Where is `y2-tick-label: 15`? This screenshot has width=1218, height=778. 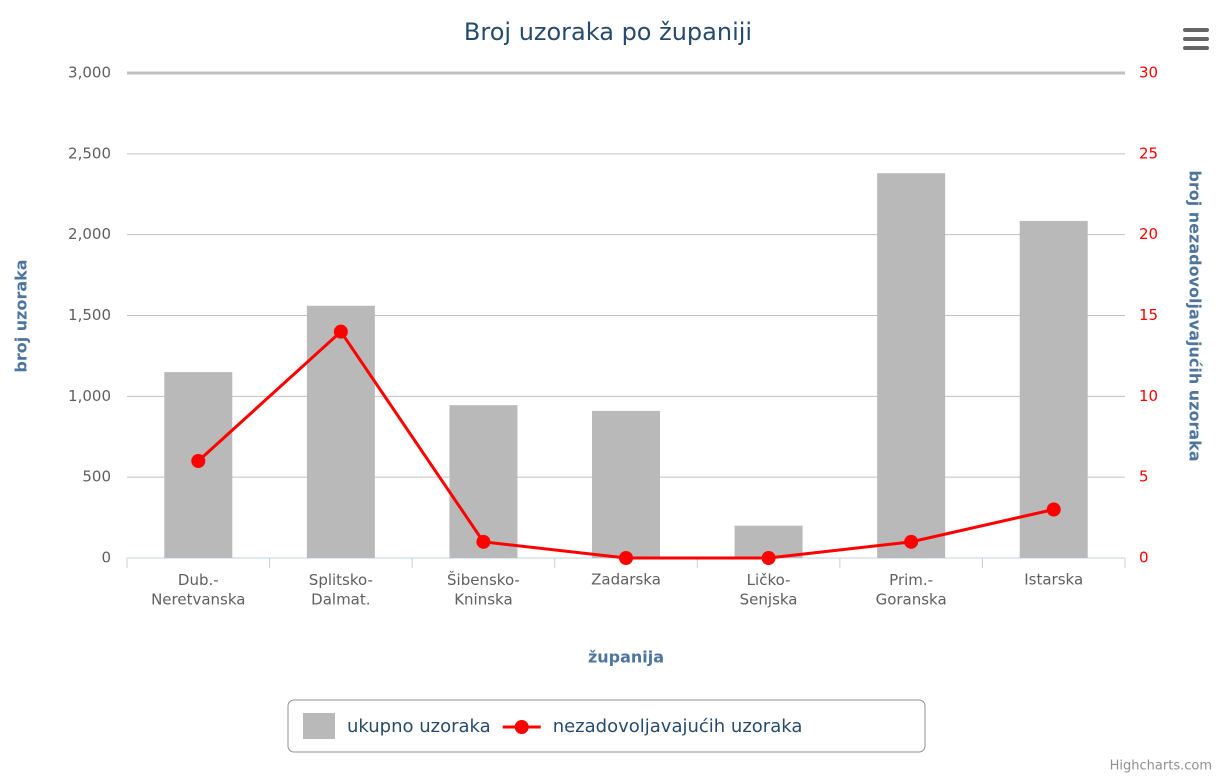 y2-tick-label: 15 is located at coordinates (1148, 315).